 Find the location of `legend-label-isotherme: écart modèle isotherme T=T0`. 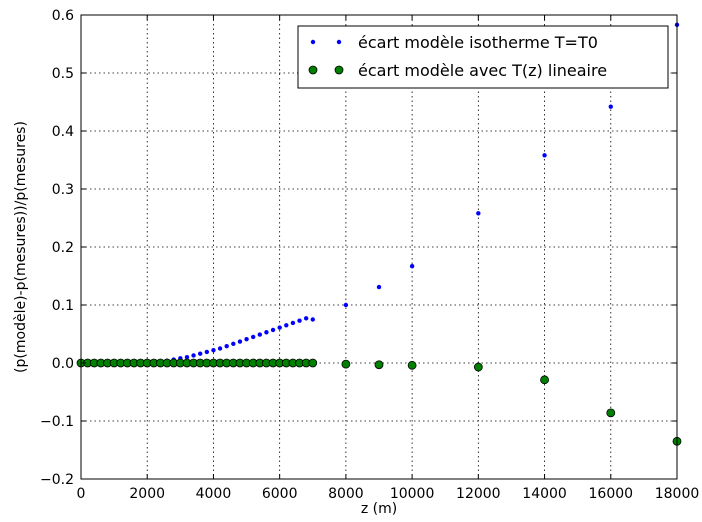

legend-label-isotherme: écart modèle isotherme T=T0 is located at coordinates (478, 42).